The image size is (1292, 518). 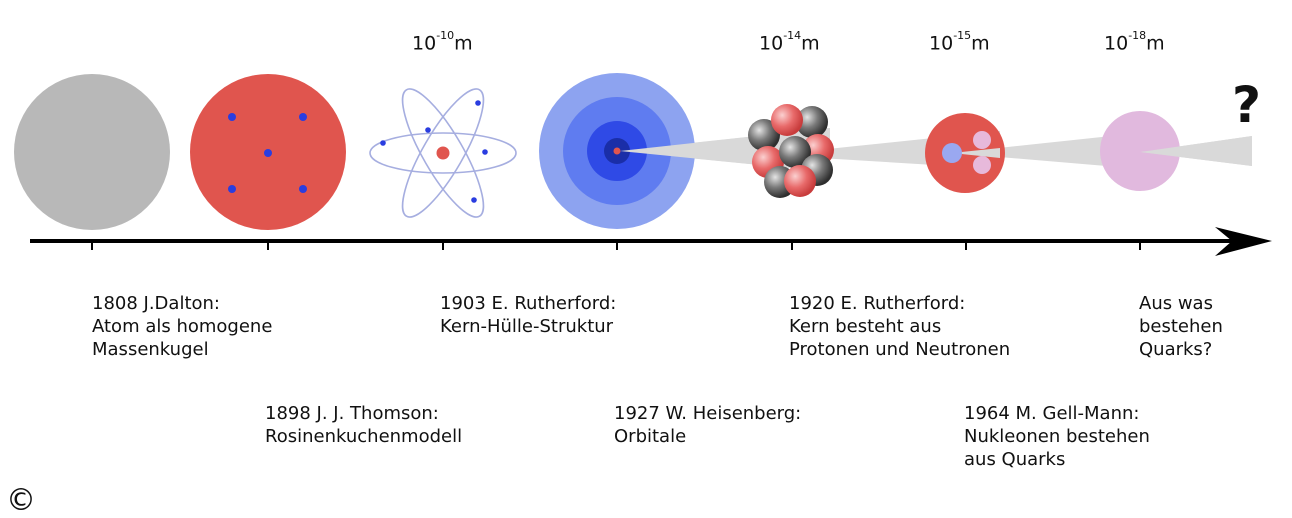 What do you see at coordinates (1041, 151) in the screenshot?
I see `zoom-cone-nucleon-to-quark` at bounding box center [1041, 151].